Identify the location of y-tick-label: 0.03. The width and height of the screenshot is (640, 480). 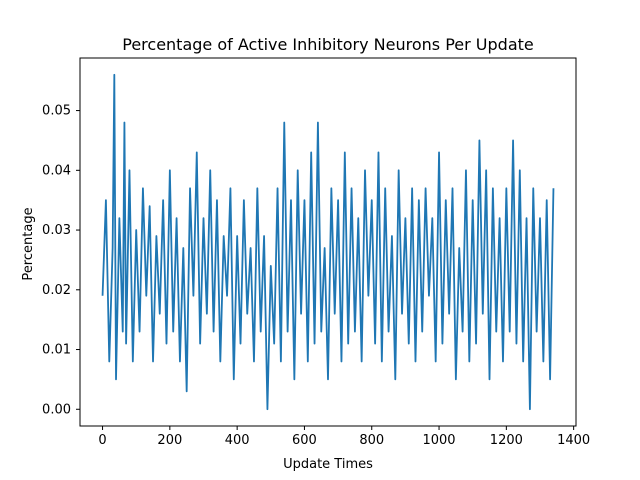
(56, 230).